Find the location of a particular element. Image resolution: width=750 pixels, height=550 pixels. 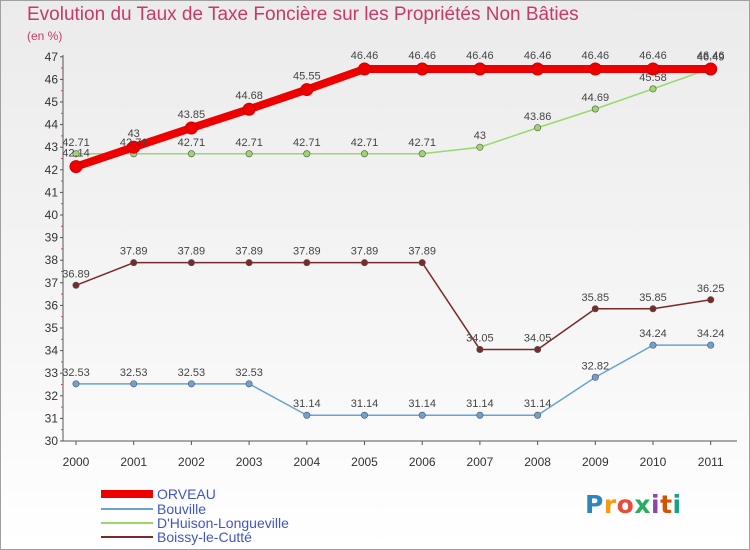

y-tick-label: 32 is located at coordinates (52, 396).